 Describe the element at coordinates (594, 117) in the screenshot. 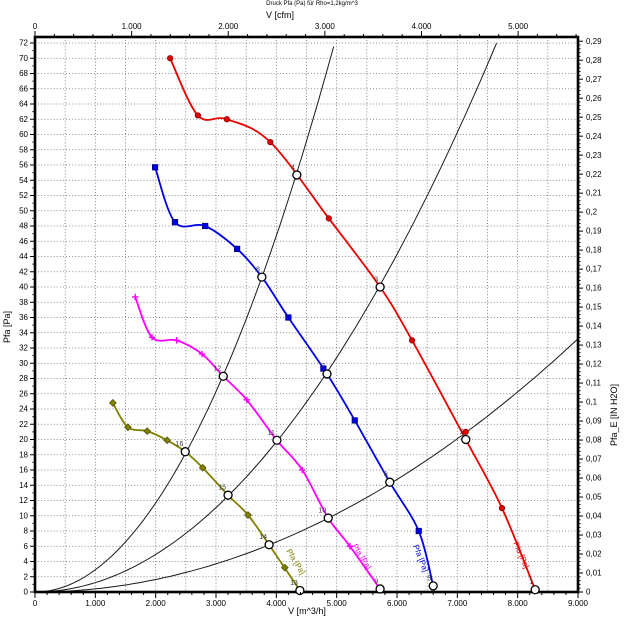

I see `right-tick-label: 0,25` at that location.